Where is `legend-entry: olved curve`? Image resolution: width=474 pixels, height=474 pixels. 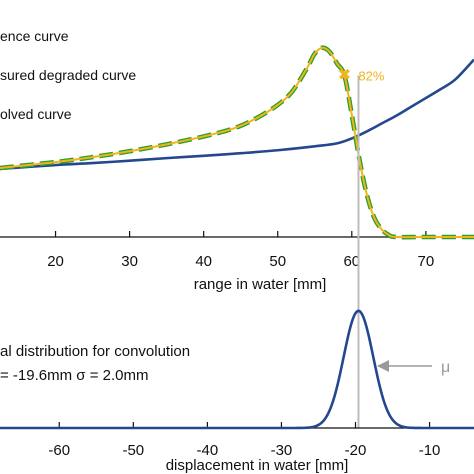
legend-entry: olved curve is located at coordinates (36, 114).